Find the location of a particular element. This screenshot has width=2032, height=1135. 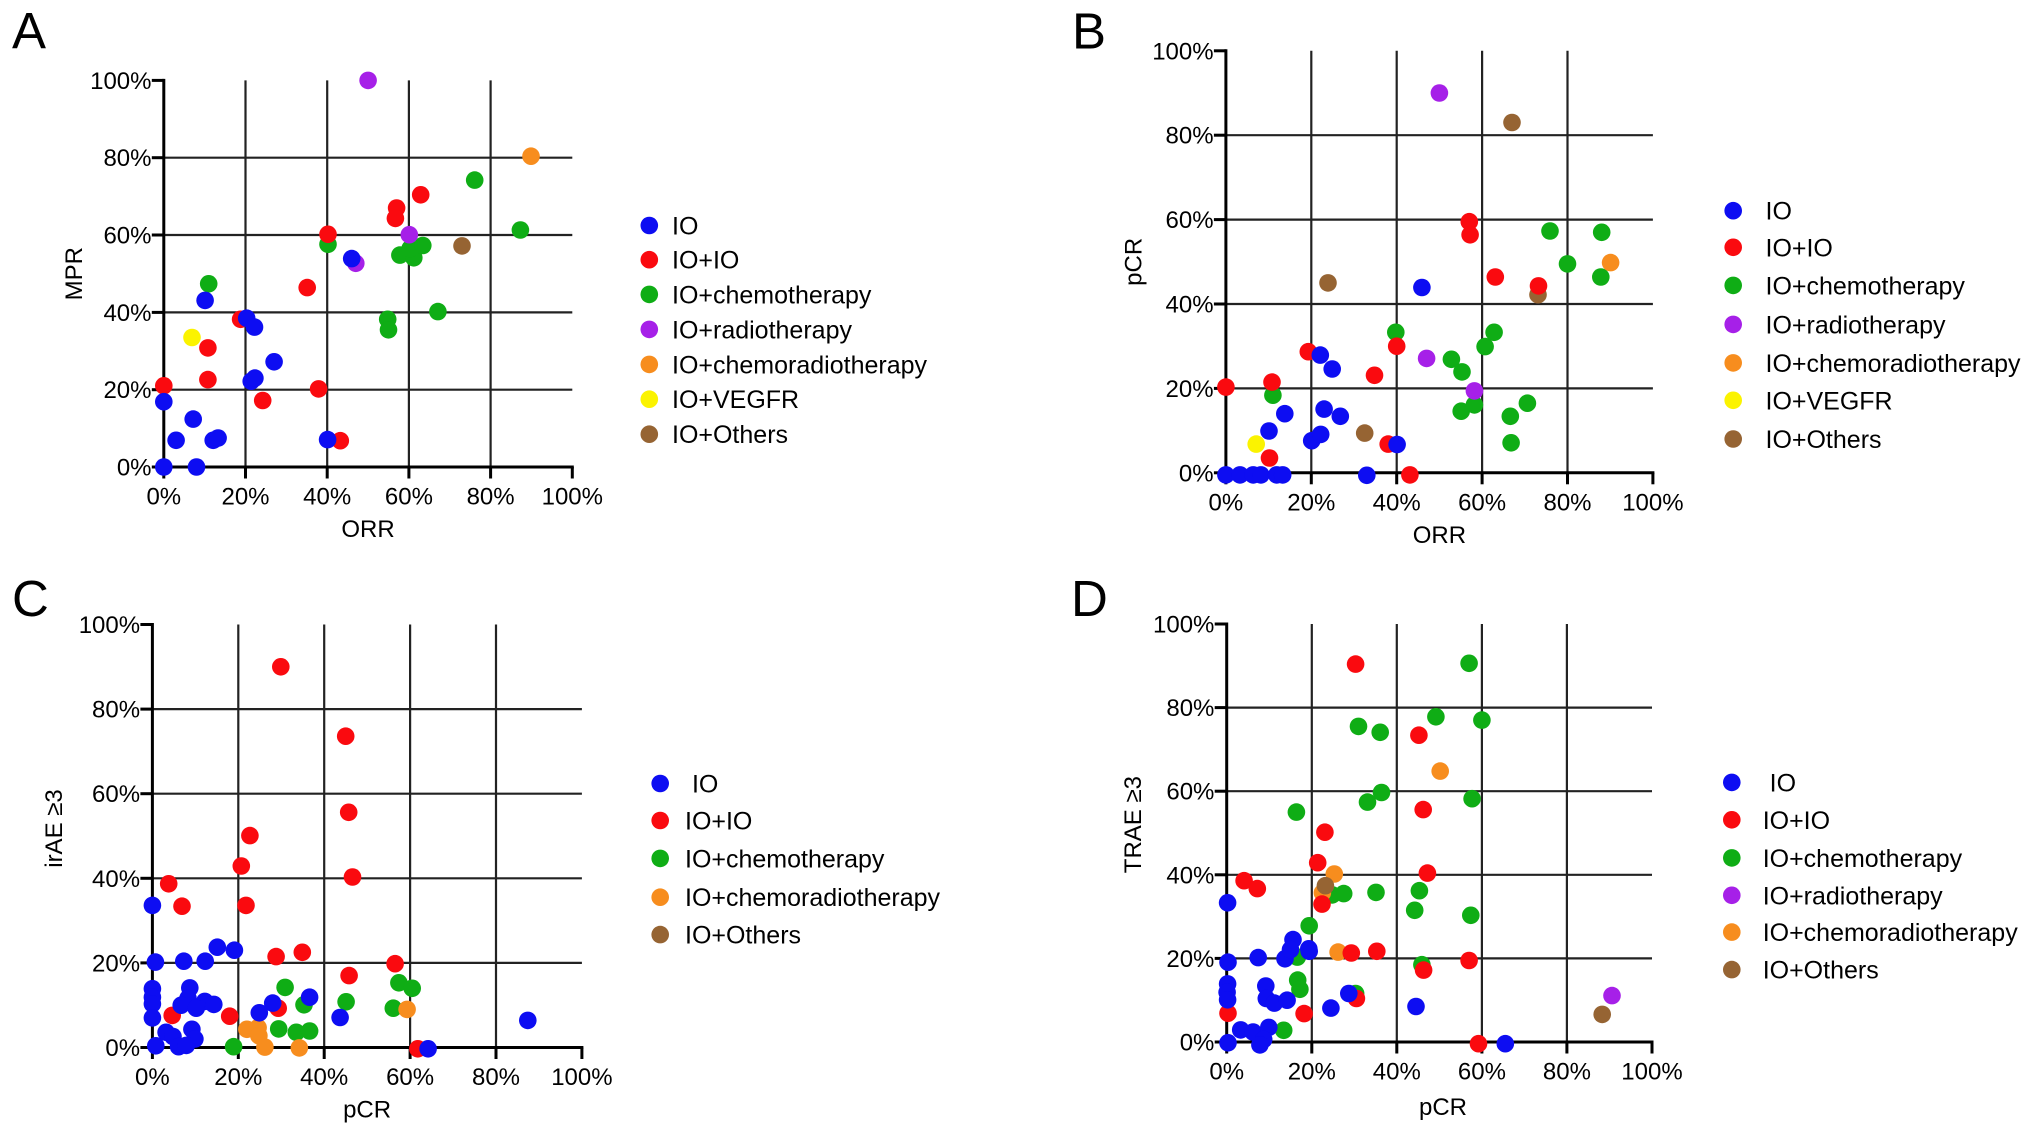

svg-text: irAE ≥3 is located at coordinates (54, 828).